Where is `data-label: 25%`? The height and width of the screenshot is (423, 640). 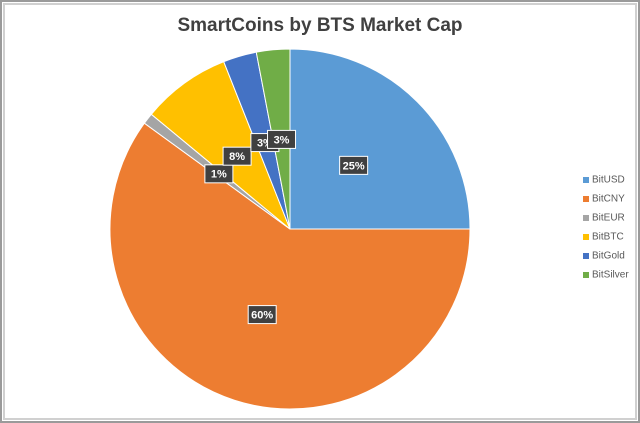
data-label: 25% is located at coordinates (354, 166).